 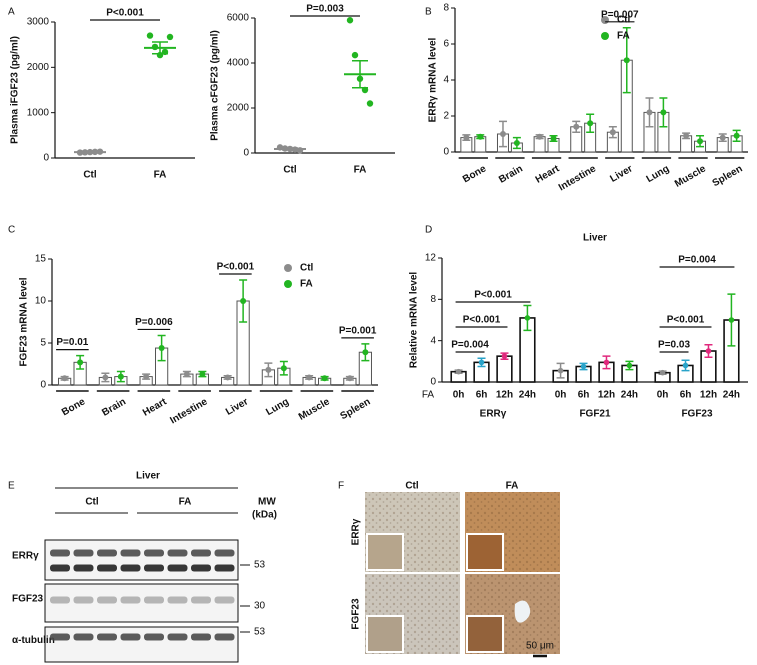 I want to click on group-label: FGF21, so click(x=595, y=414).